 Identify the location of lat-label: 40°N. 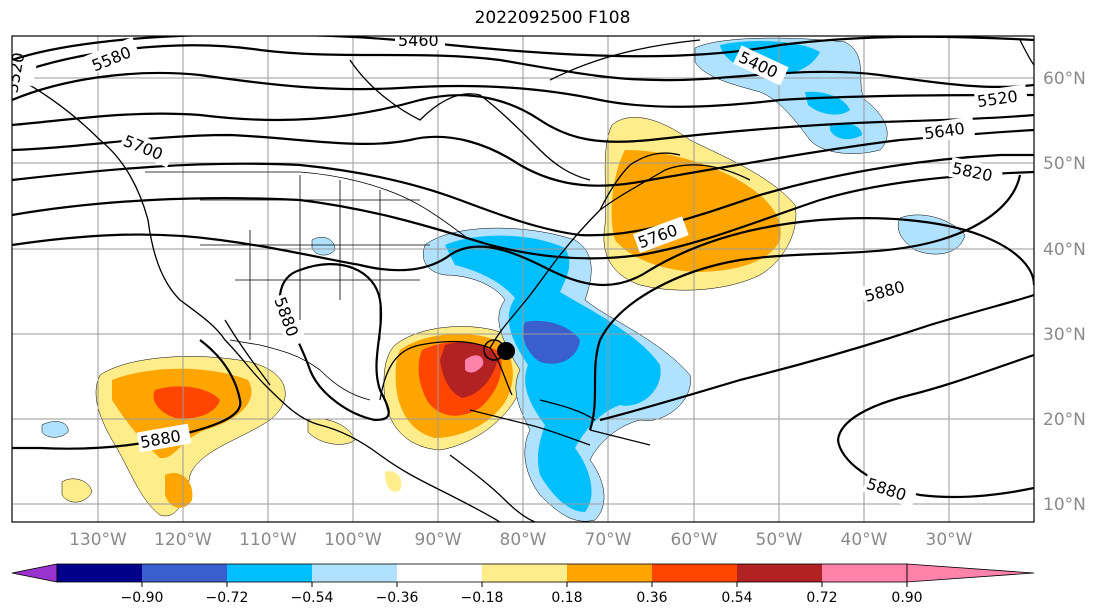
(1064, 250).